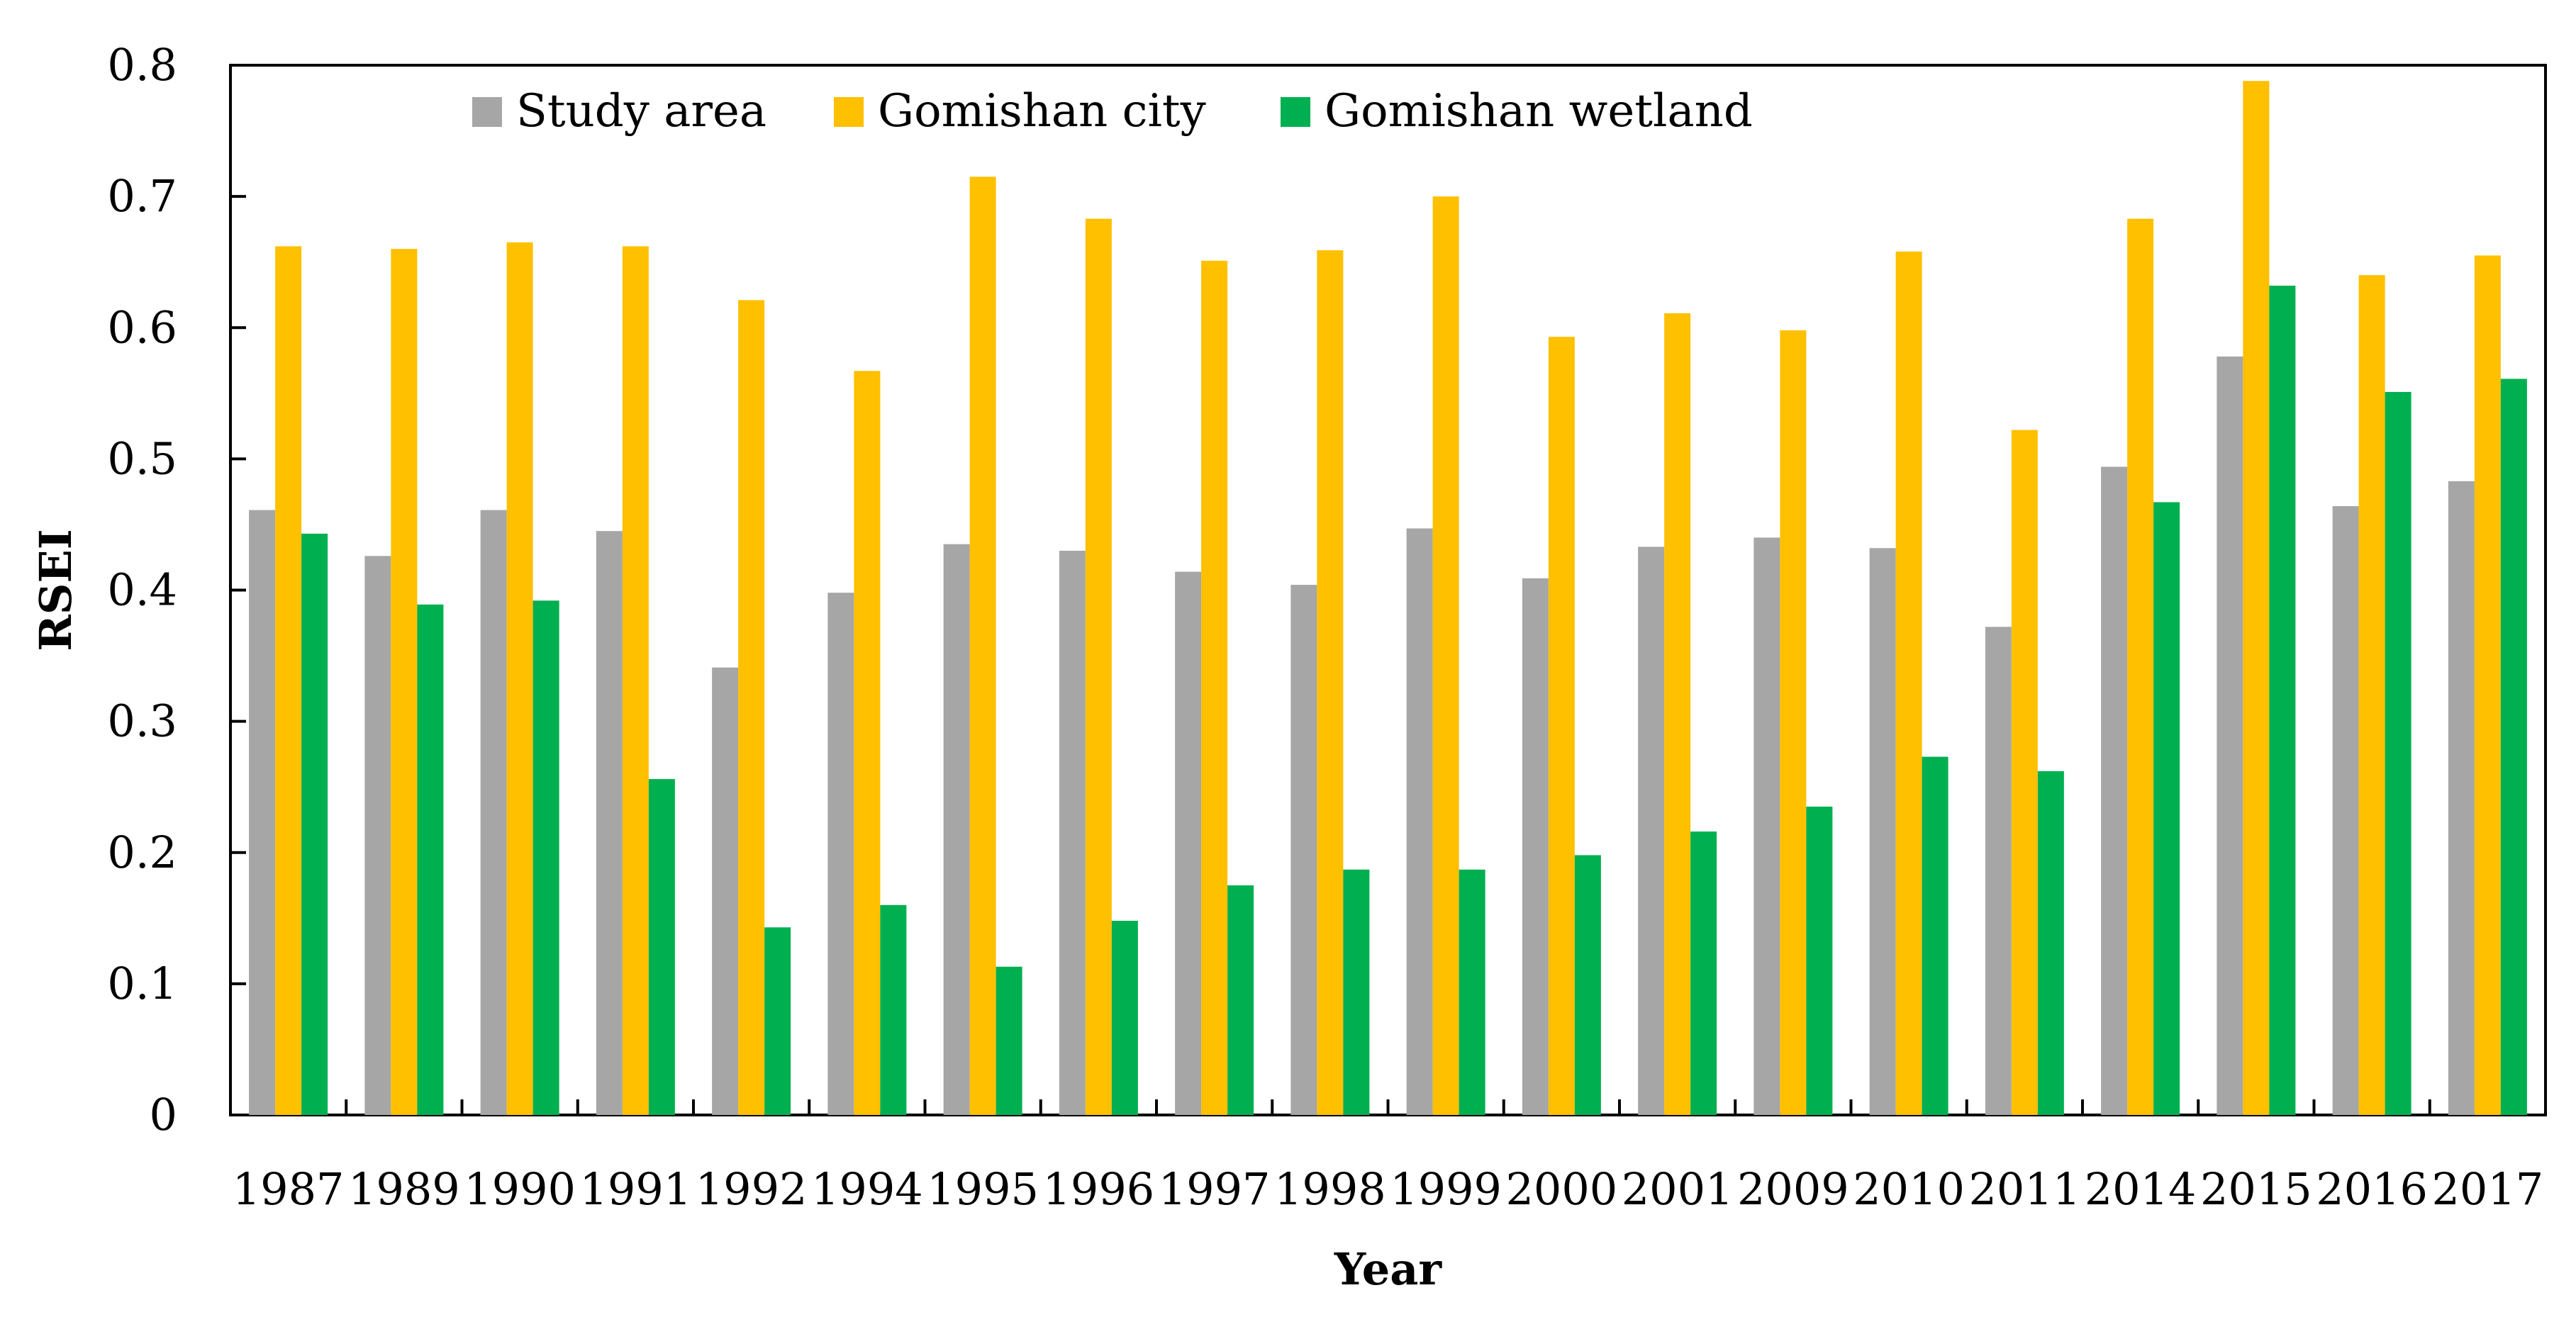 This screenshot has height=1317, width=2576. Describe the element at coordinates (641, 112) in the screenshot. I see `legend-label: Study area` at that location.